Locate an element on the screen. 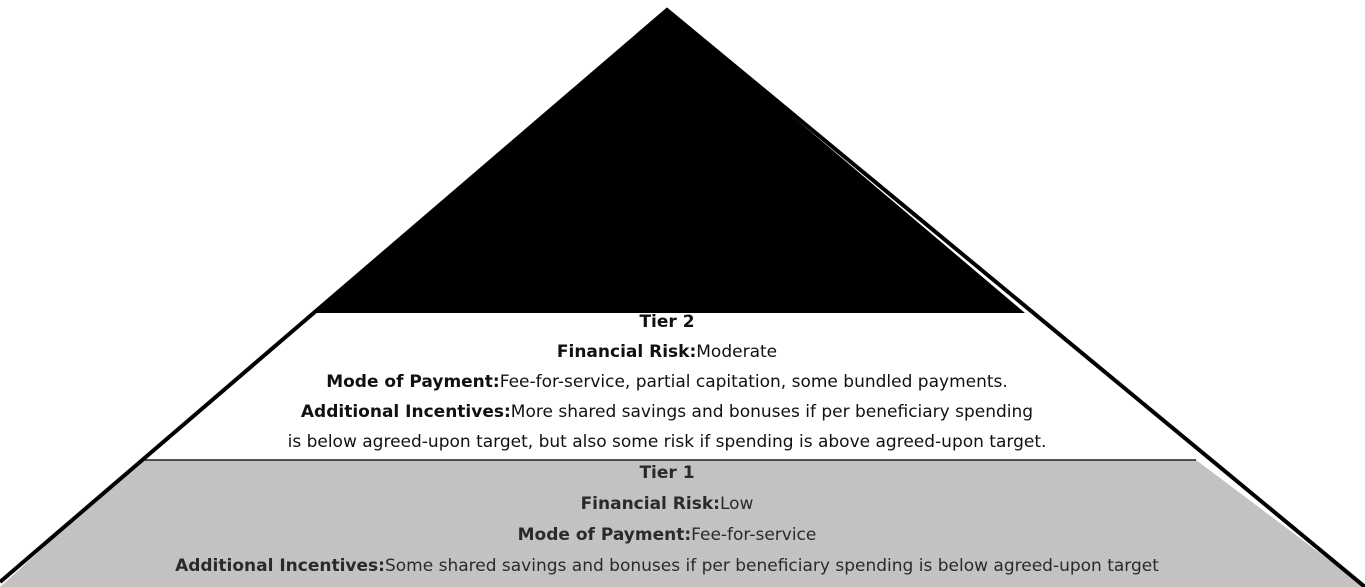 The width and height of the screenshot is (1365, 587). tier-row: Mode of Payment:Fee-for-service is located at coordinates (667, 535).